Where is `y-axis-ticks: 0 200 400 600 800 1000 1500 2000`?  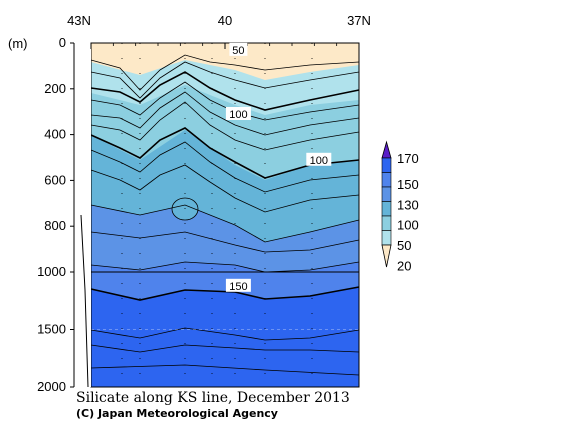
y-axis-ticks: 0 200 400 600 800 1000 1500 2000 is located at coordinates (55, 214).